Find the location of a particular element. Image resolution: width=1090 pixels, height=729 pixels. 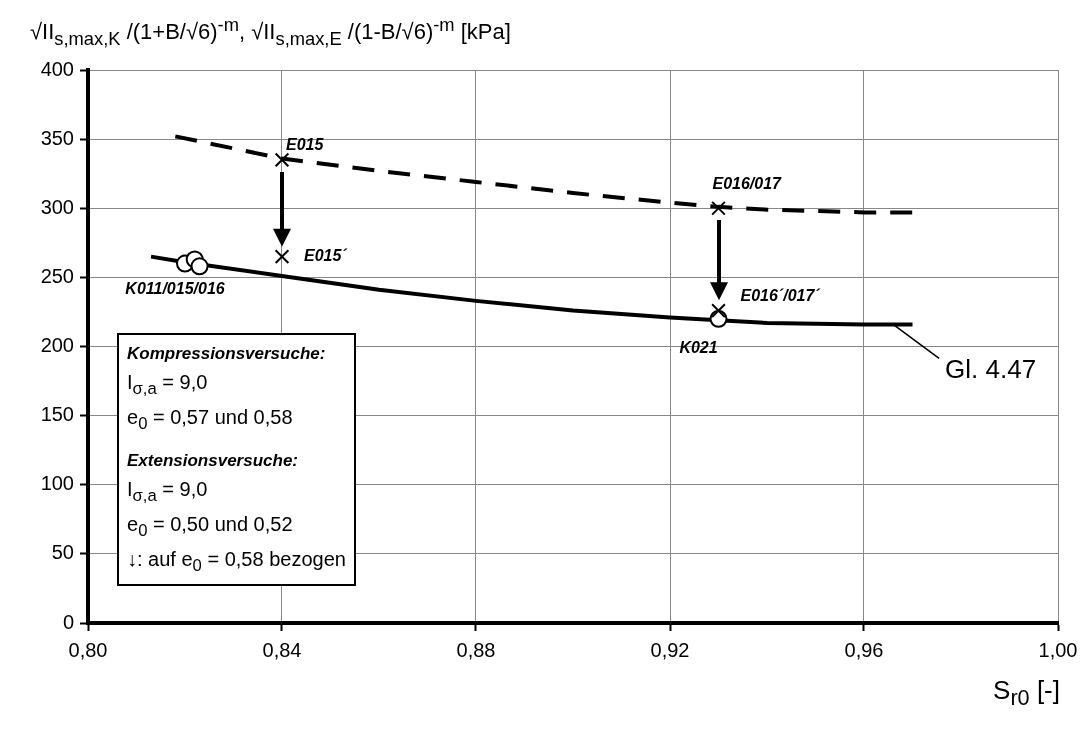

annotation: Extensionsversuche: is located at coordinates (213, 461).